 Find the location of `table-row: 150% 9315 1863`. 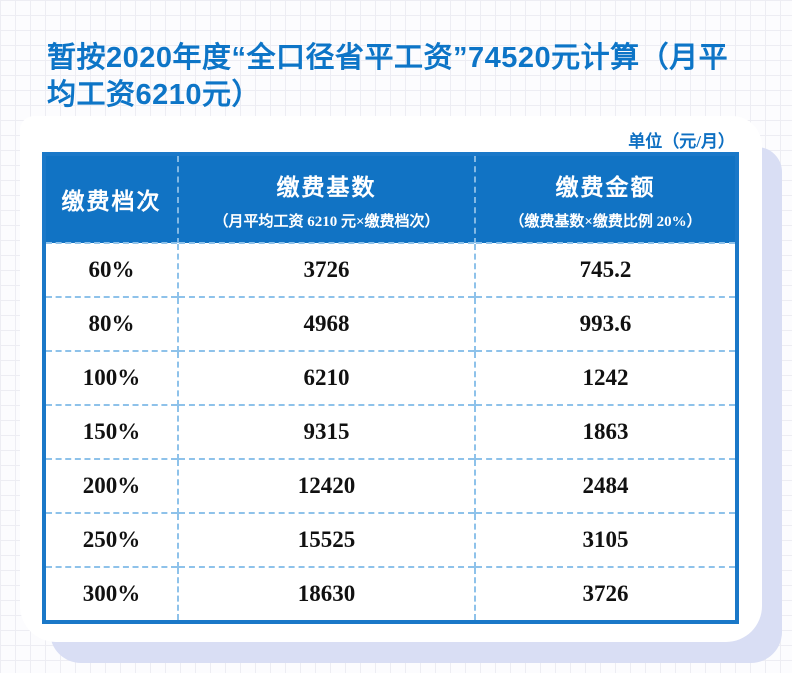

table-row: 150% 9315 1863 is located at coordinates (390, 431).